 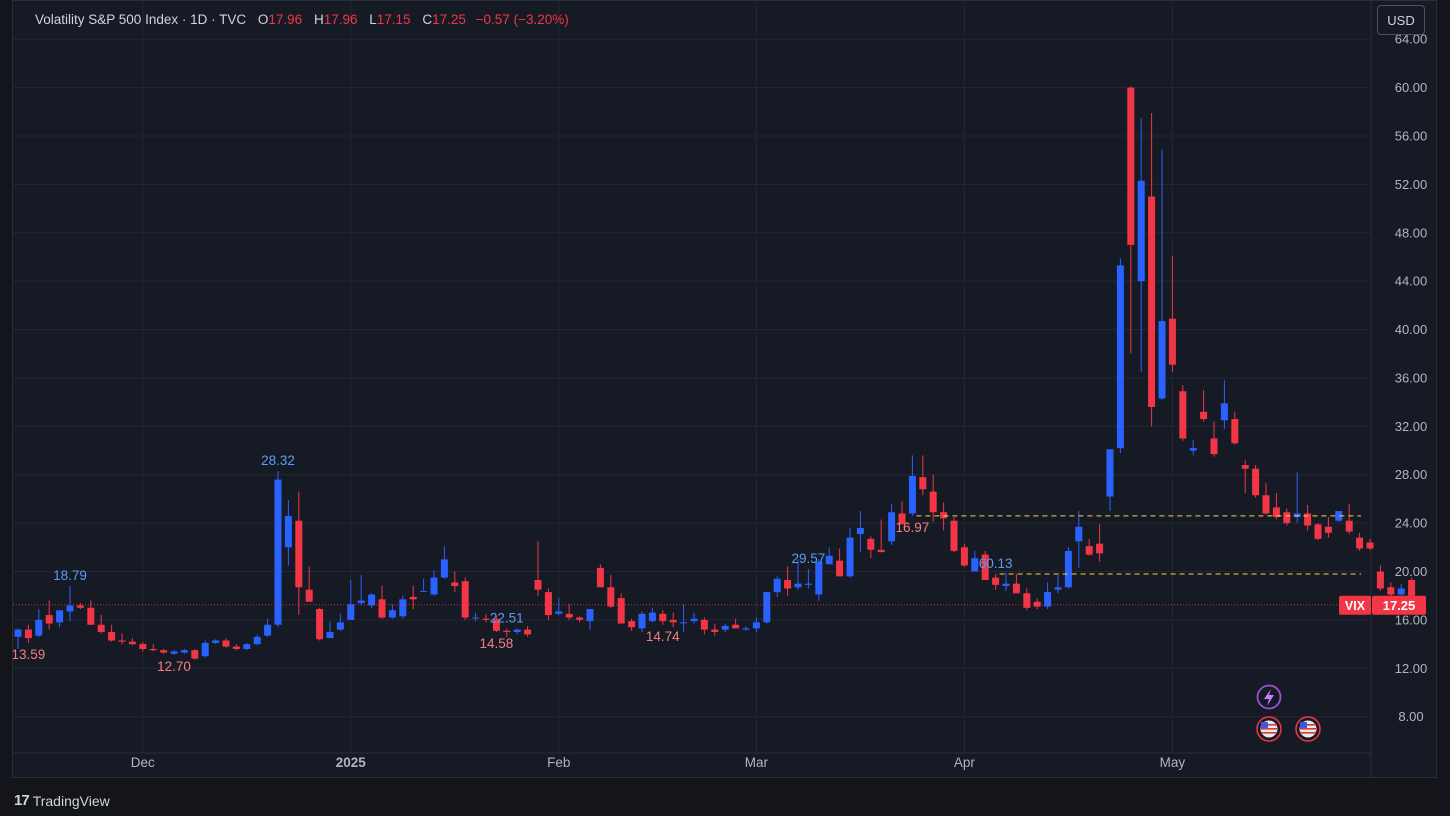 What do you see at coordinates (1401, 20) in the screenshot?
I see `currency-button: USD` at bounding box center [1401, 20].